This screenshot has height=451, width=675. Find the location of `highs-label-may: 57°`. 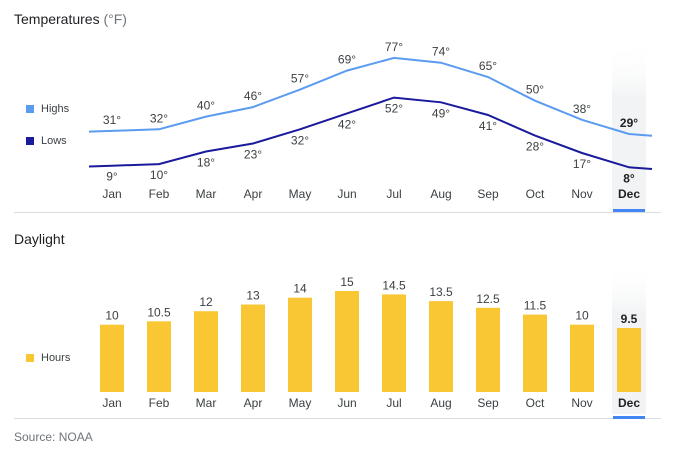

highs-label-may: 57° is located at coordinates (300, 79).